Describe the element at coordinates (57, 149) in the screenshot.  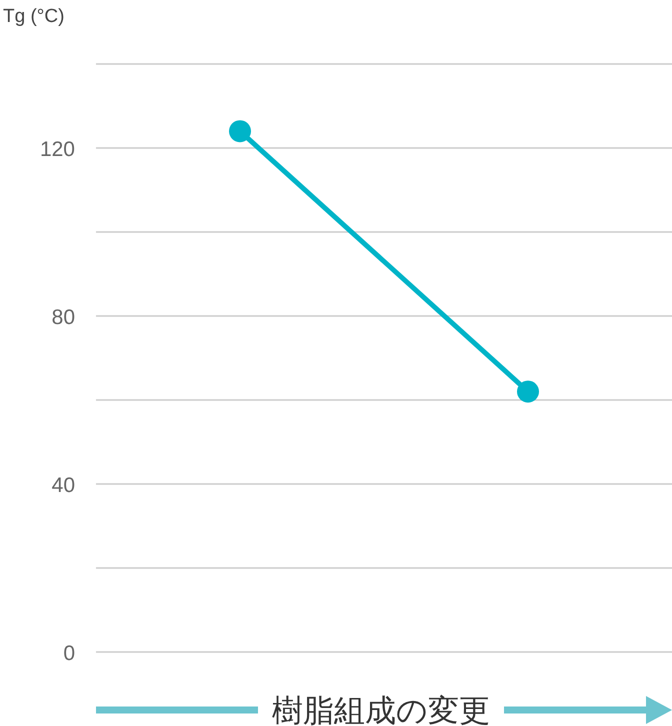
I see `y-tick-label: 120` at that location.